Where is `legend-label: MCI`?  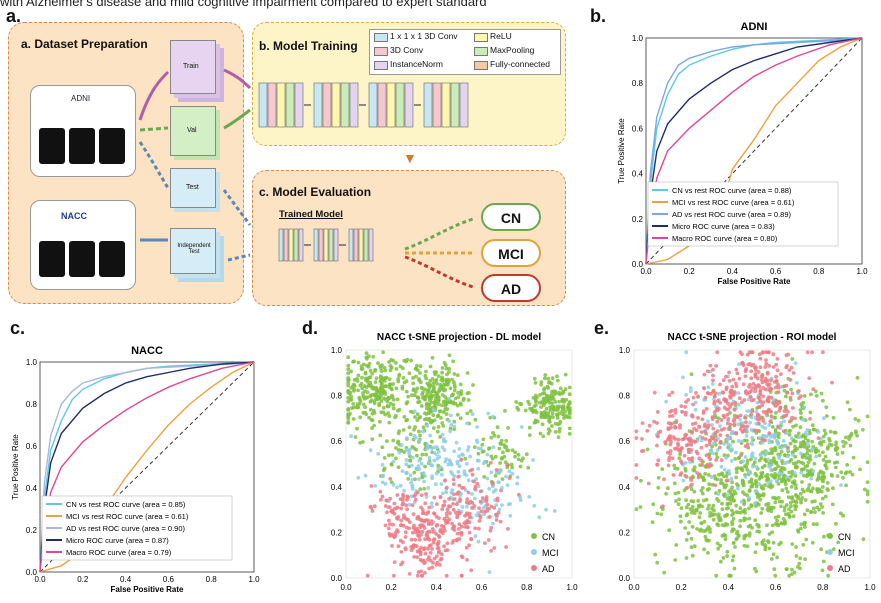 legend-label: MCI is located at coordinates (550, 553).